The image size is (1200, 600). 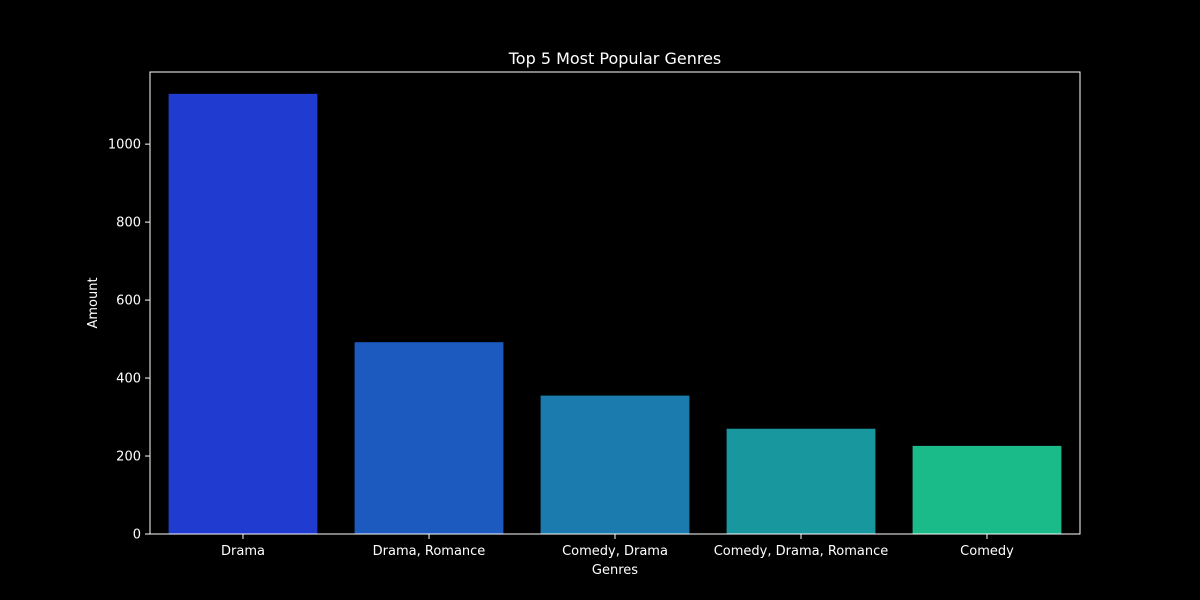 I want to click on x-tick-label: Drama, Romance, so click(x=429, y=551).